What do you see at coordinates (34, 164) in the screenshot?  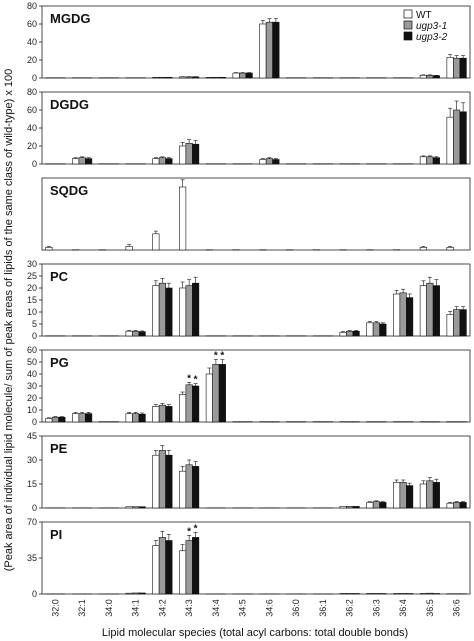 I see `y-tick-label: 0` at bounding box center [34, 164].